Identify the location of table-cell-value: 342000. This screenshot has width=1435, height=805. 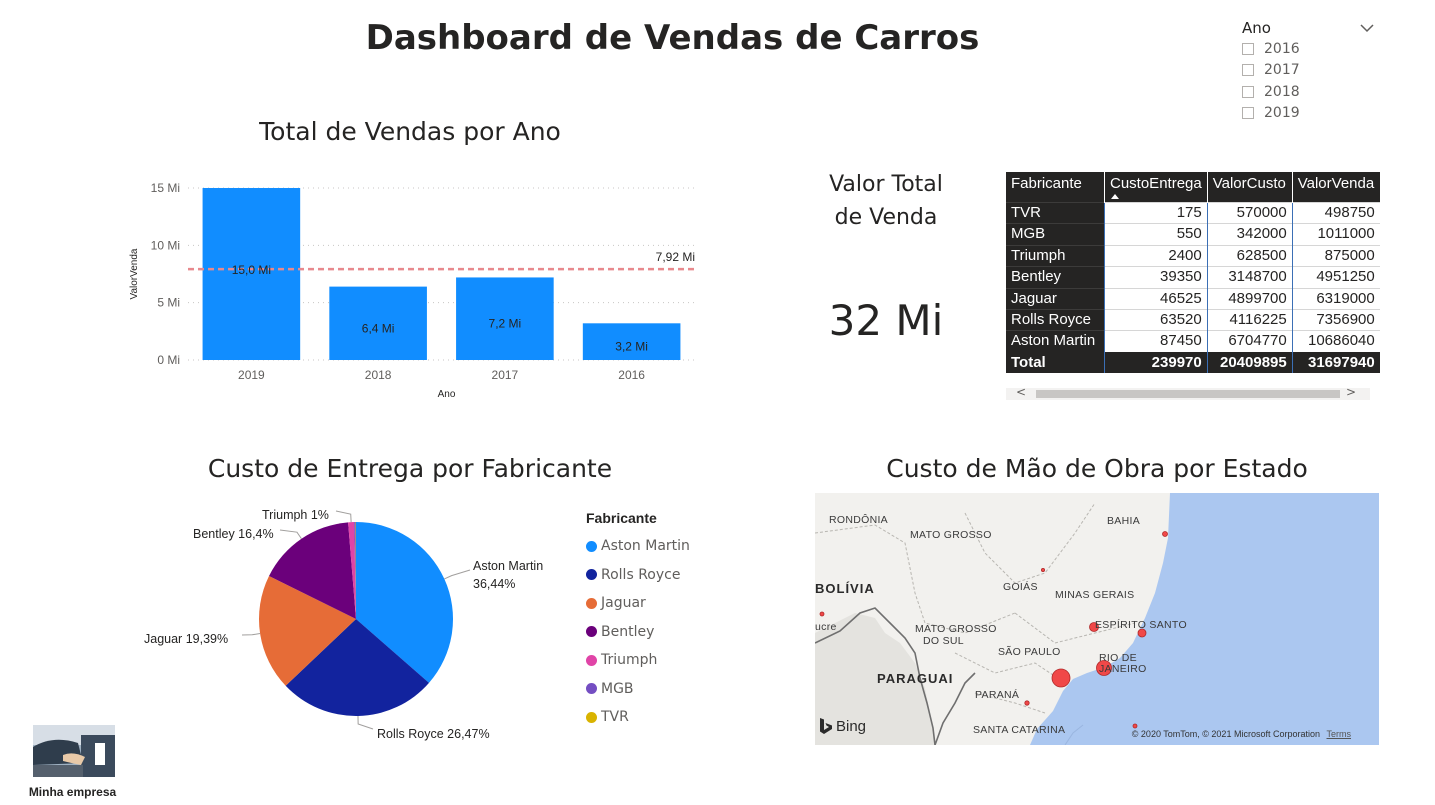
(1249, 234).